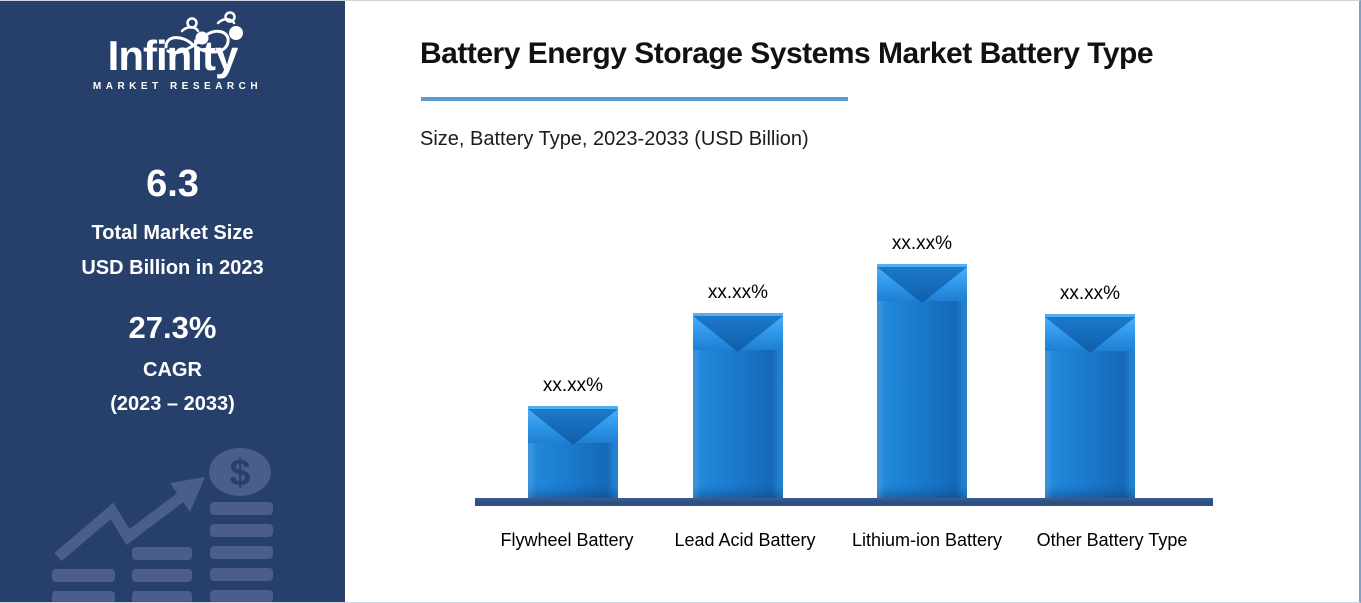 This screenshot has width=1361, height=603. Describe the element at coordinates (573, 452) in the screenshot. I see `bar-flywheel-battery` at that location.